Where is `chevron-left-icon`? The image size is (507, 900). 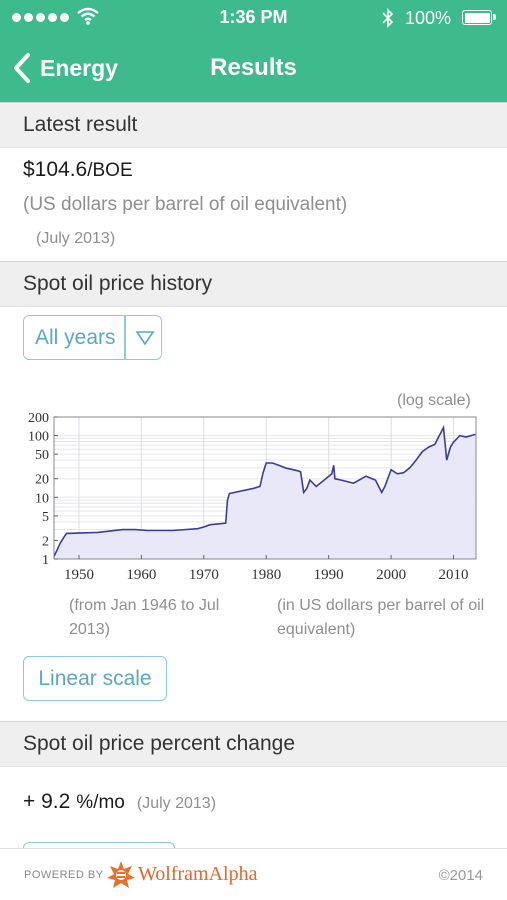 chevron-left-icon is located at coordinates (22, 68).